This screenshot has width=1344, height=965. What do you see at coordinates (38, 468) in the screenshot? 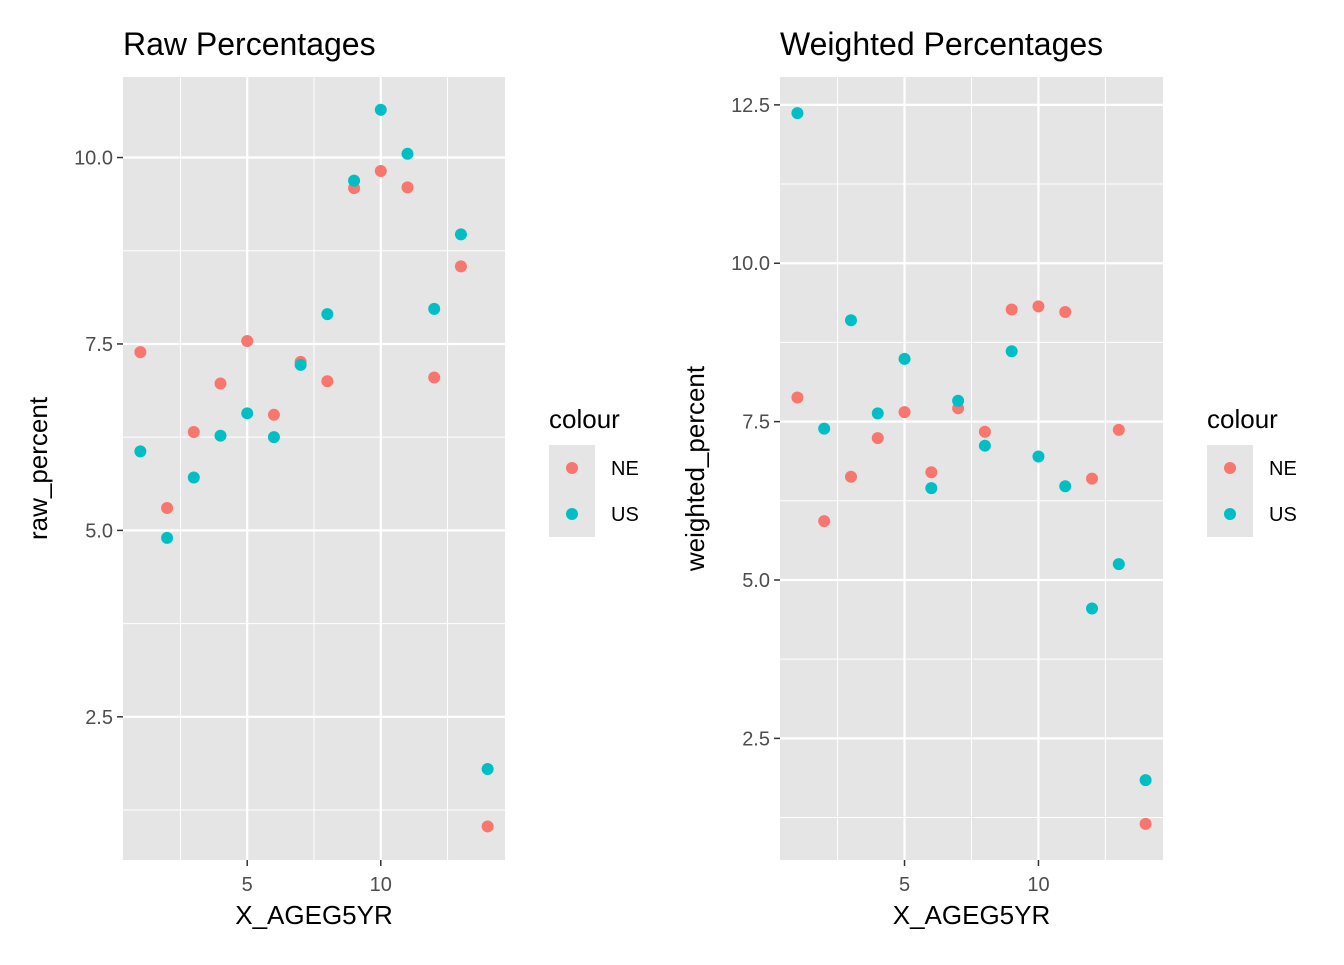
I see `y-axis-title: raw_percent` at bounding box center [38, 468].